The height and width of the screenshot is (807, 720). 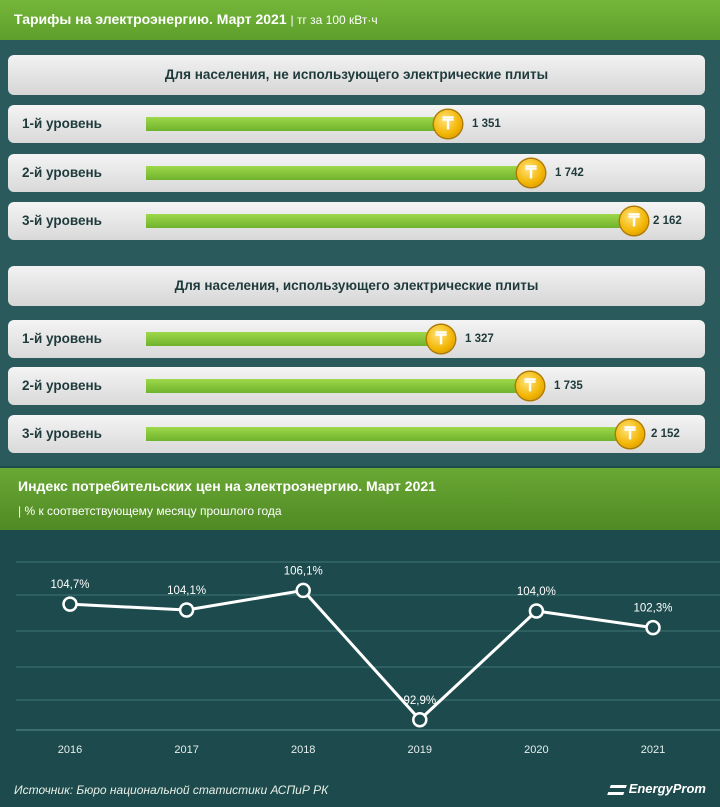 I want to click on data-label: 92,9%, so click(x=419, y=701).